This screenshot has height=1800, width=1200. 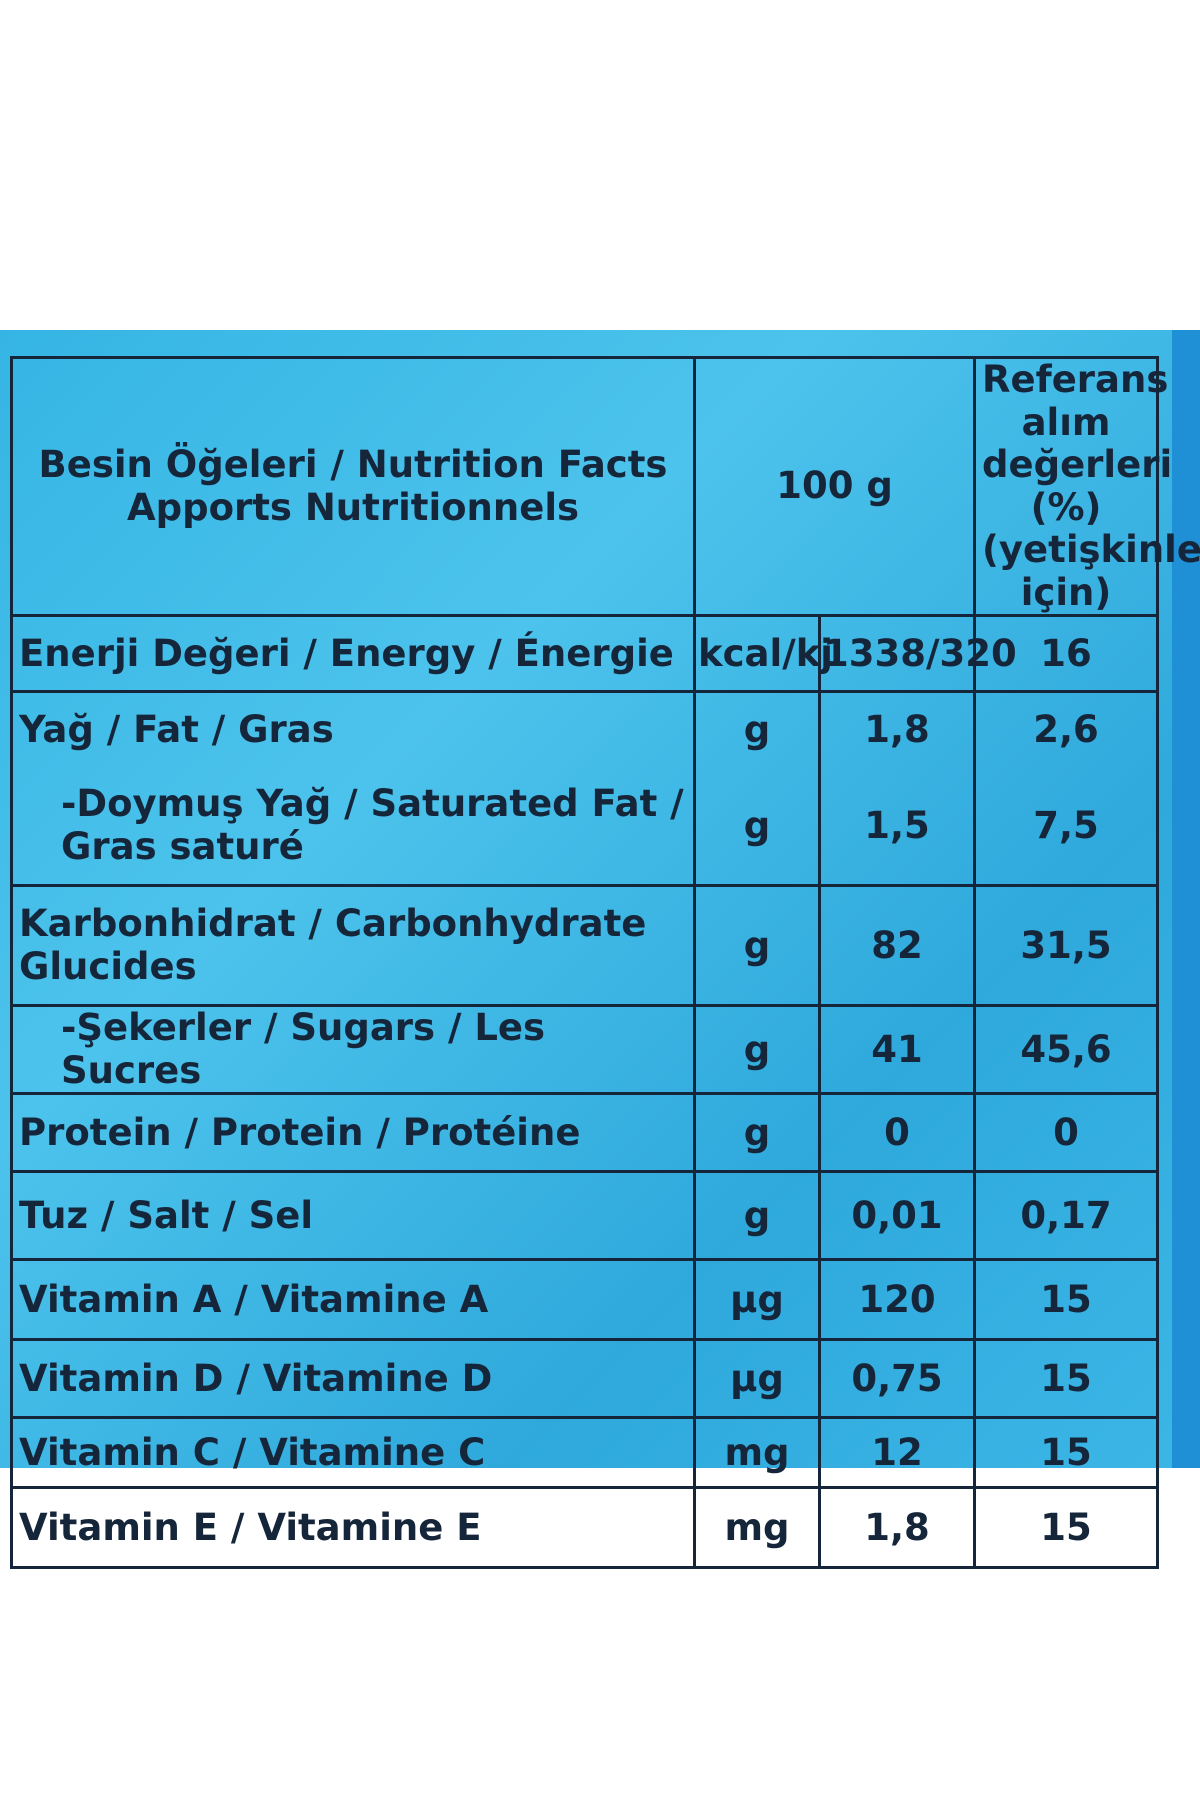 I want to click on nutrient-value: 41, so click(x=897, y=1050).